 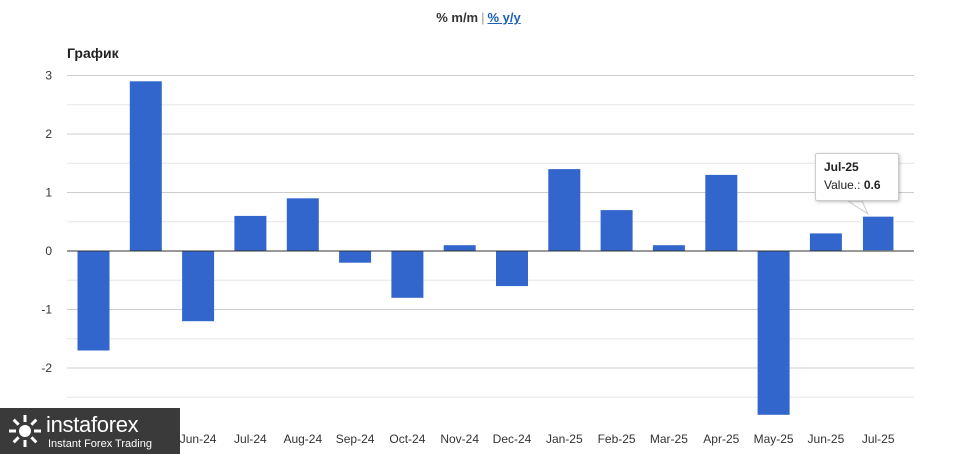 What do you see at coordinates (872, 185) in the screenshot?
I see `tooltip-value: 0.6` at bounding box center [872, 185].